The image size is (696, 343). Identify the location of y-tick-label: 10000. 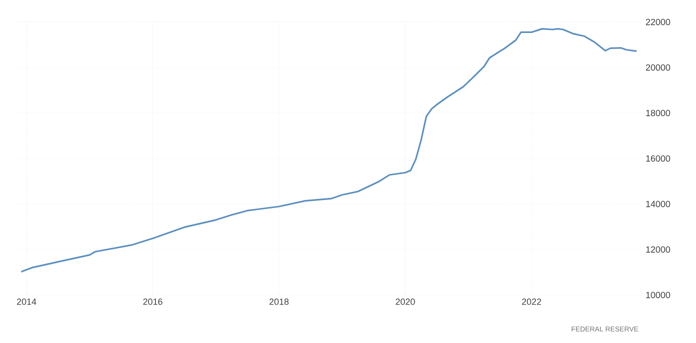
(658, 295).